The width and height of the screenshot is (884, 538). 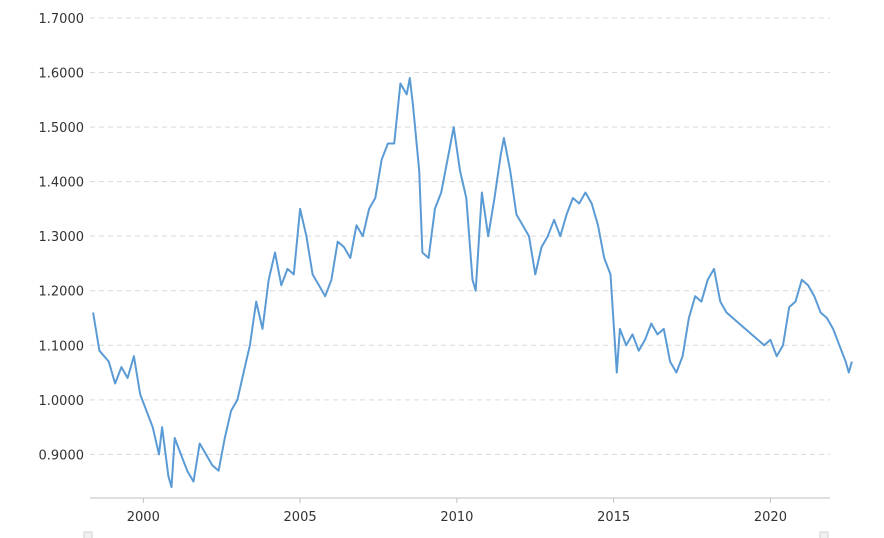 I want to click on y-tick-label: 1.3000, so click(x=62, y=237).